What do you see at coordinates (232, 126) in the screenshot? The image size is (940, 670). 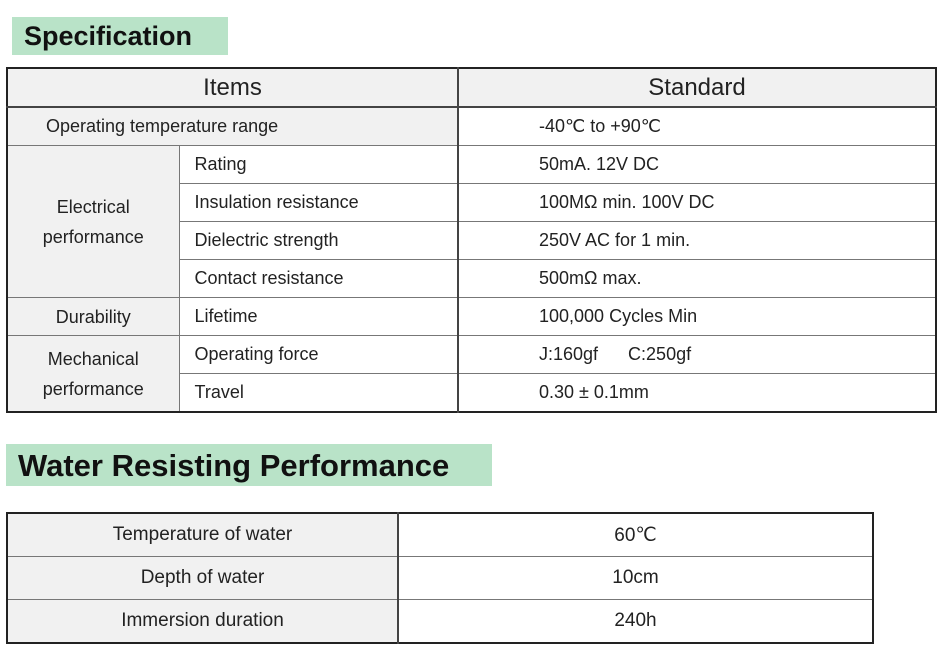 I see `item-label: Operating temperature range` at bounding box center [232, 126].